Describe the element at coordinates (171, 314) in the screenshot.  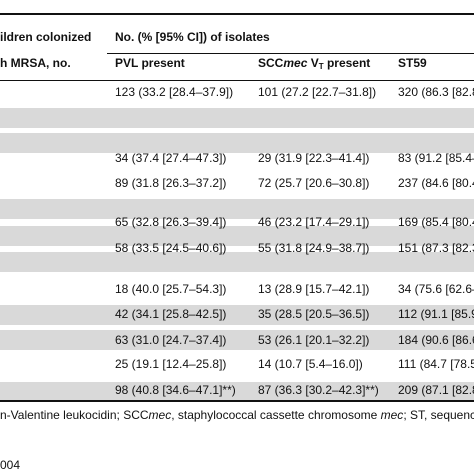
I see `cell-pvl: 42 (34.1 [25.8–42.5])` at that location.